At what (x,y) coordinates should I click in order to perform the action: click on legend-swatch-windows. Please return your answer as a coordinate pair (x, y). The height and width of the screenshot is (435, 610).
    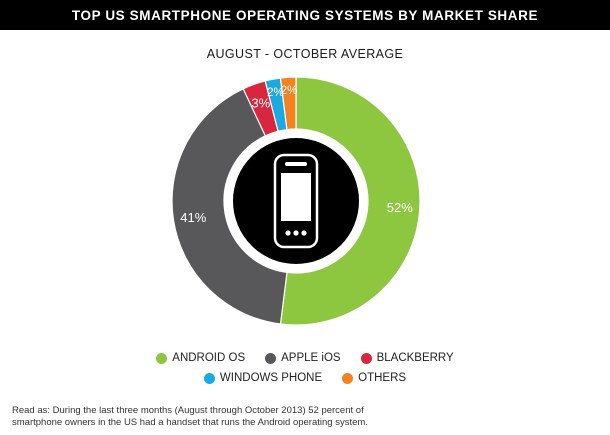
    Looking at the image, I should click on (209, 378).